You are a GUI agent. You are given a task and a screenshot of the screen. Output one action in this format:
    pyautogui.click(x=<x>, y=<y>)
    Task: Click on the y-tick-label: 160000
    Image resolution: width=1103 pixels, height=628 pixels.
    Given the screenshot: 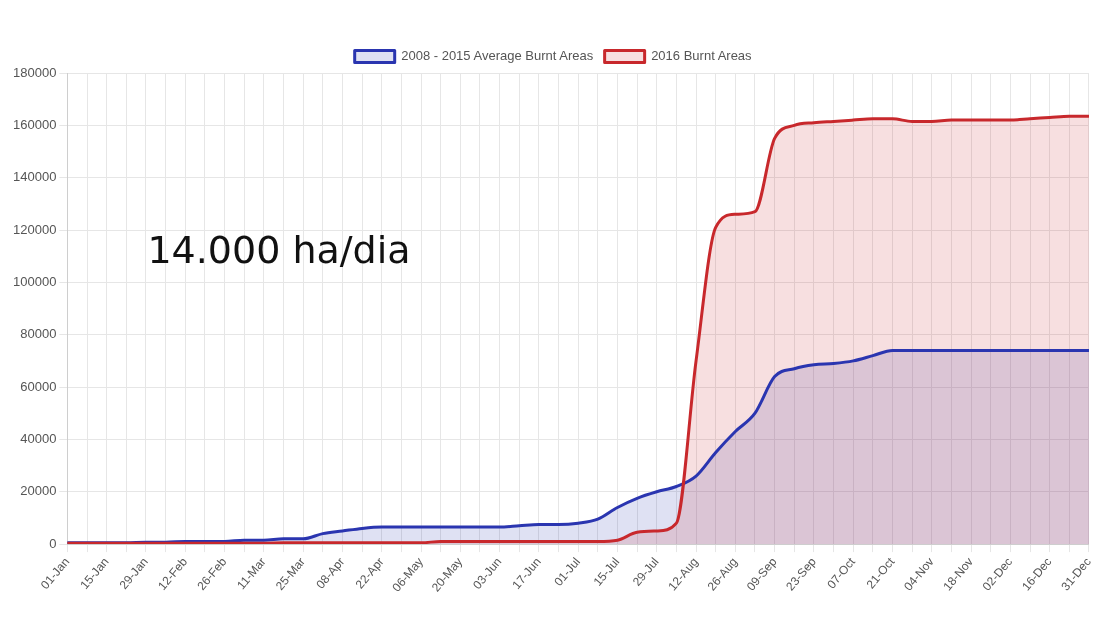 What is the action you would take?
    pyautogui.click(x=34, y=124)
    